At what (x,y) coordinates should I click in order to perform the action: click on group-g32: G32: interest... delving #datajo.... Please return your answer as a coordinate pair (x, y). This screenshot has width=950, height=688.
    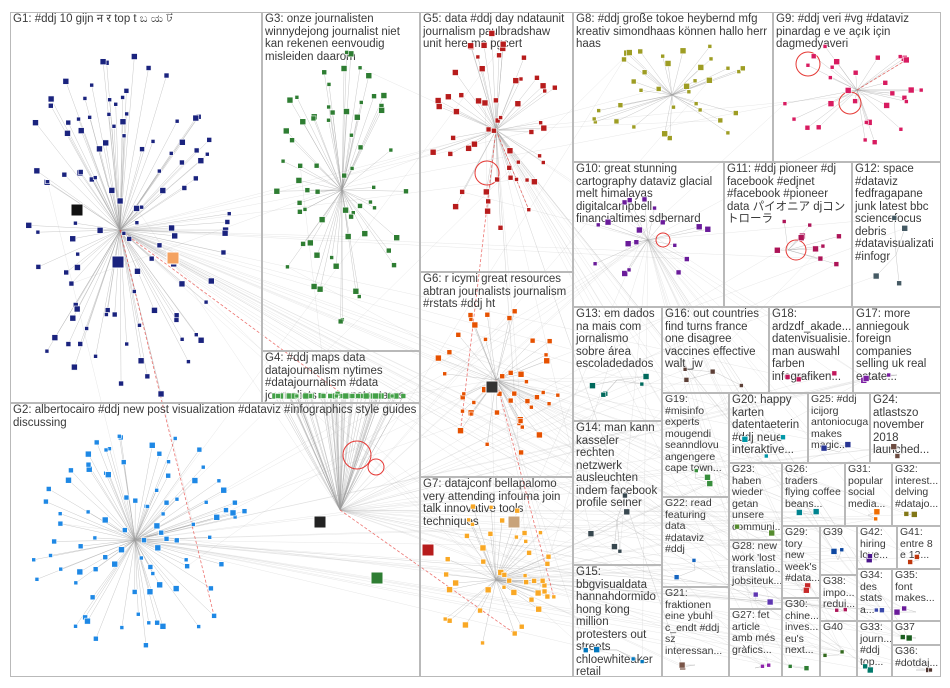
    Looking at the image, I should click on (916, 494).